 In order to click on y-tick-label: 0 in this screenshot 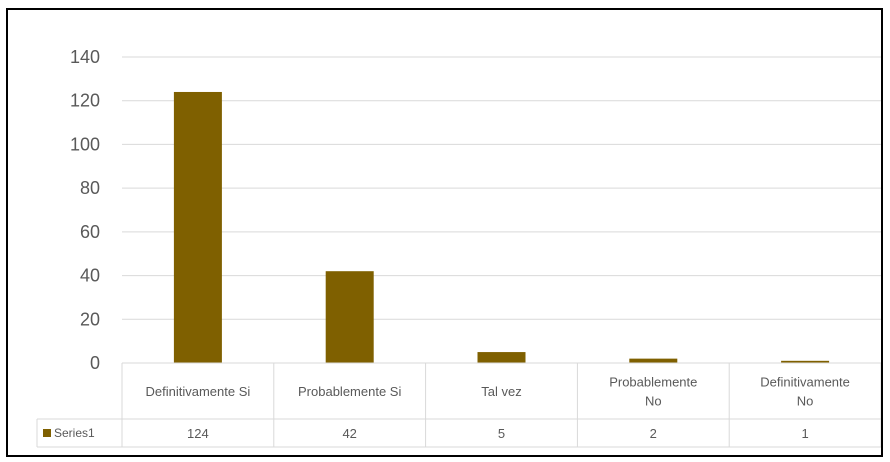, I will do `click(95, 363)`.